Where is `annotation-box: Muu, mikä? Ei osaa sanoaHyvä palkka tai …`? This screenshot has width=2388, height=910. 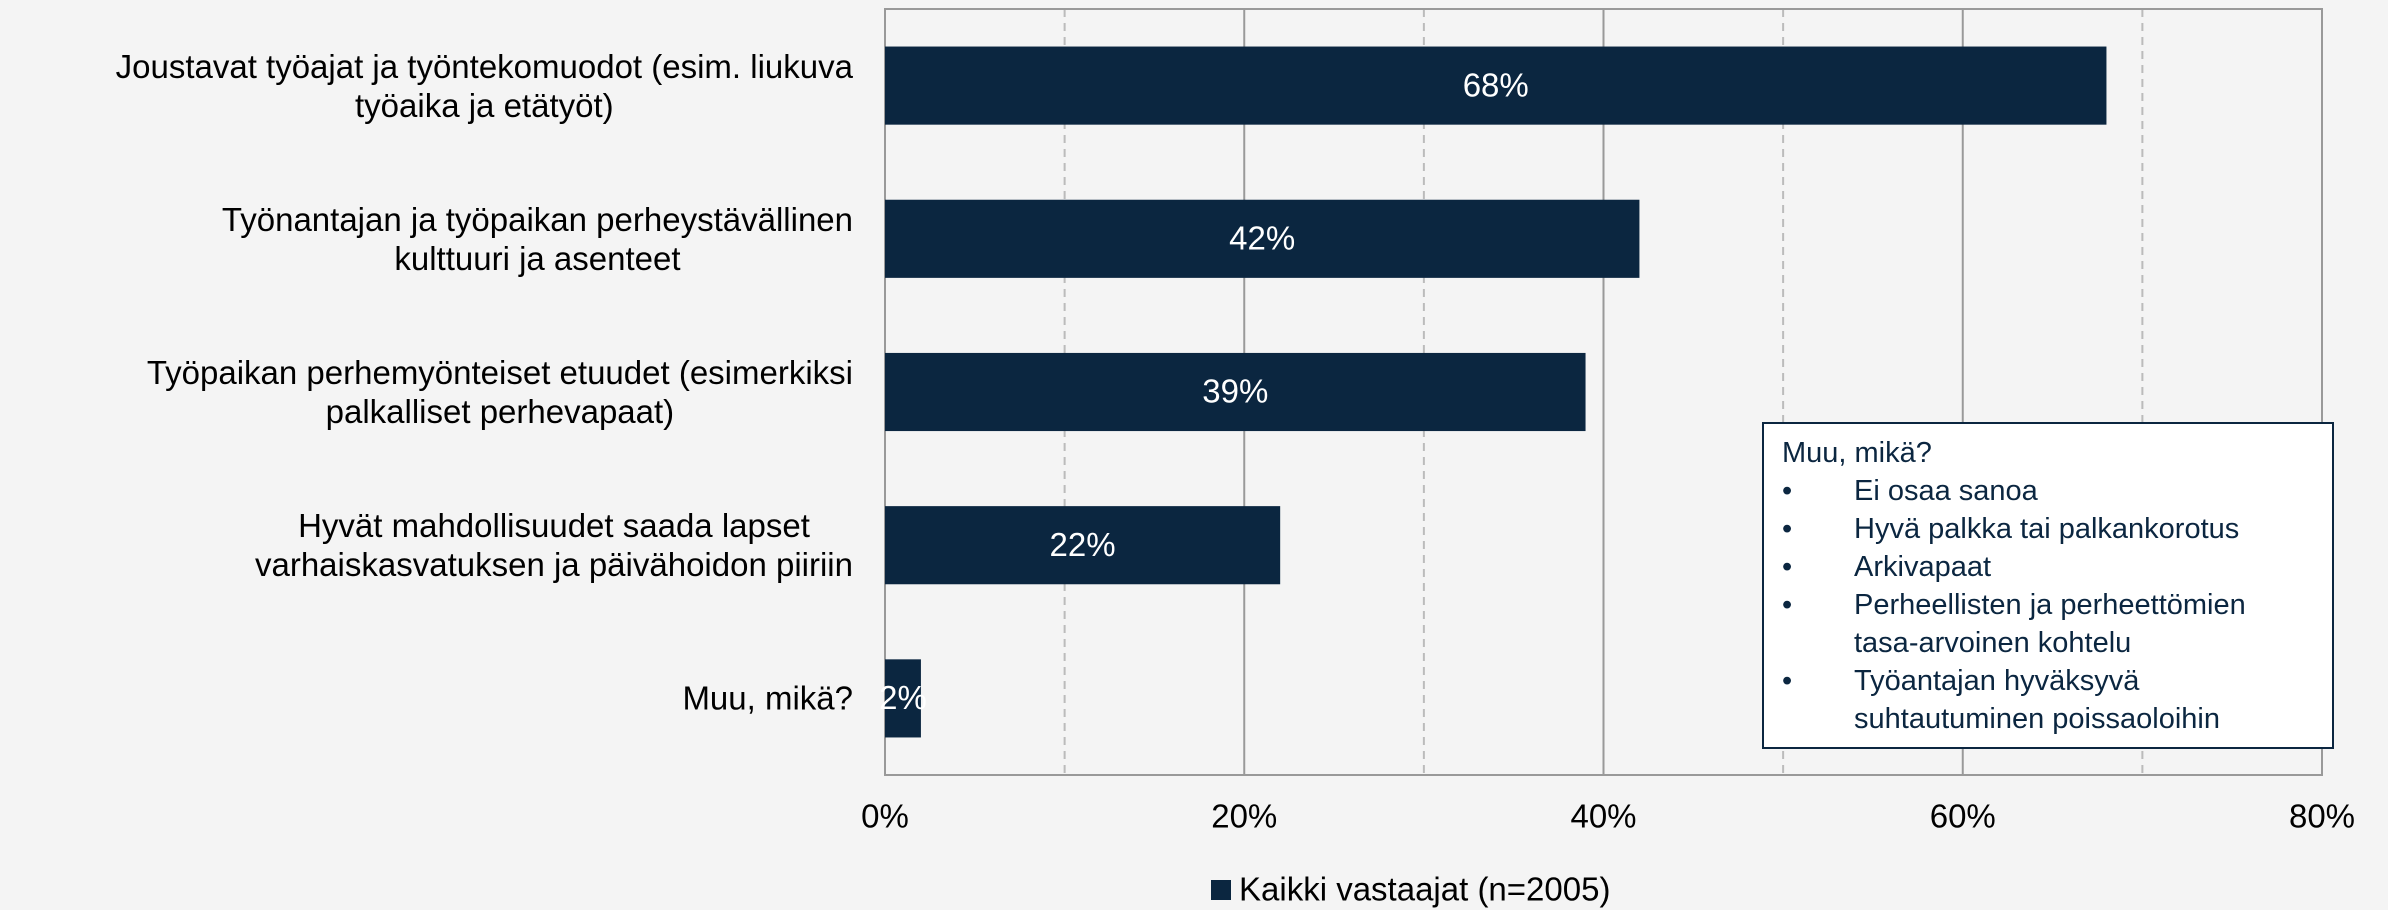
annotation-box: Muu, mikä? Ei osaa sanoaHyvä palkka tai … is located at coordinates (2048, 585).